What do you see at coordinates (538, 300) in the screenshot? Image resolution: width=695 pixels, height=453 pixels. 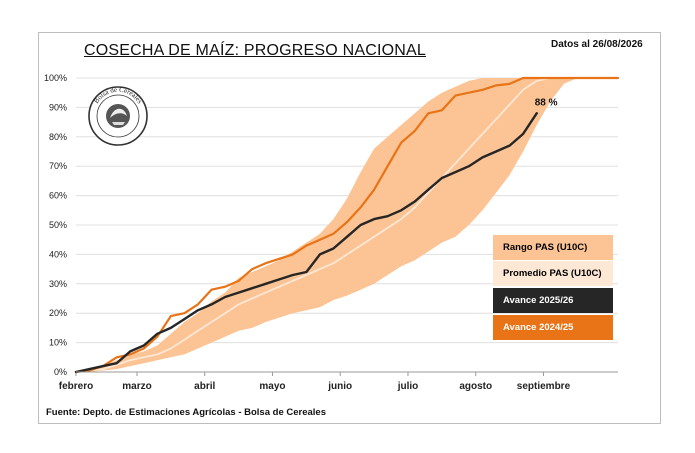 I see `legend-label-current: Avance 2025/26` at bounding box center [538, 300].